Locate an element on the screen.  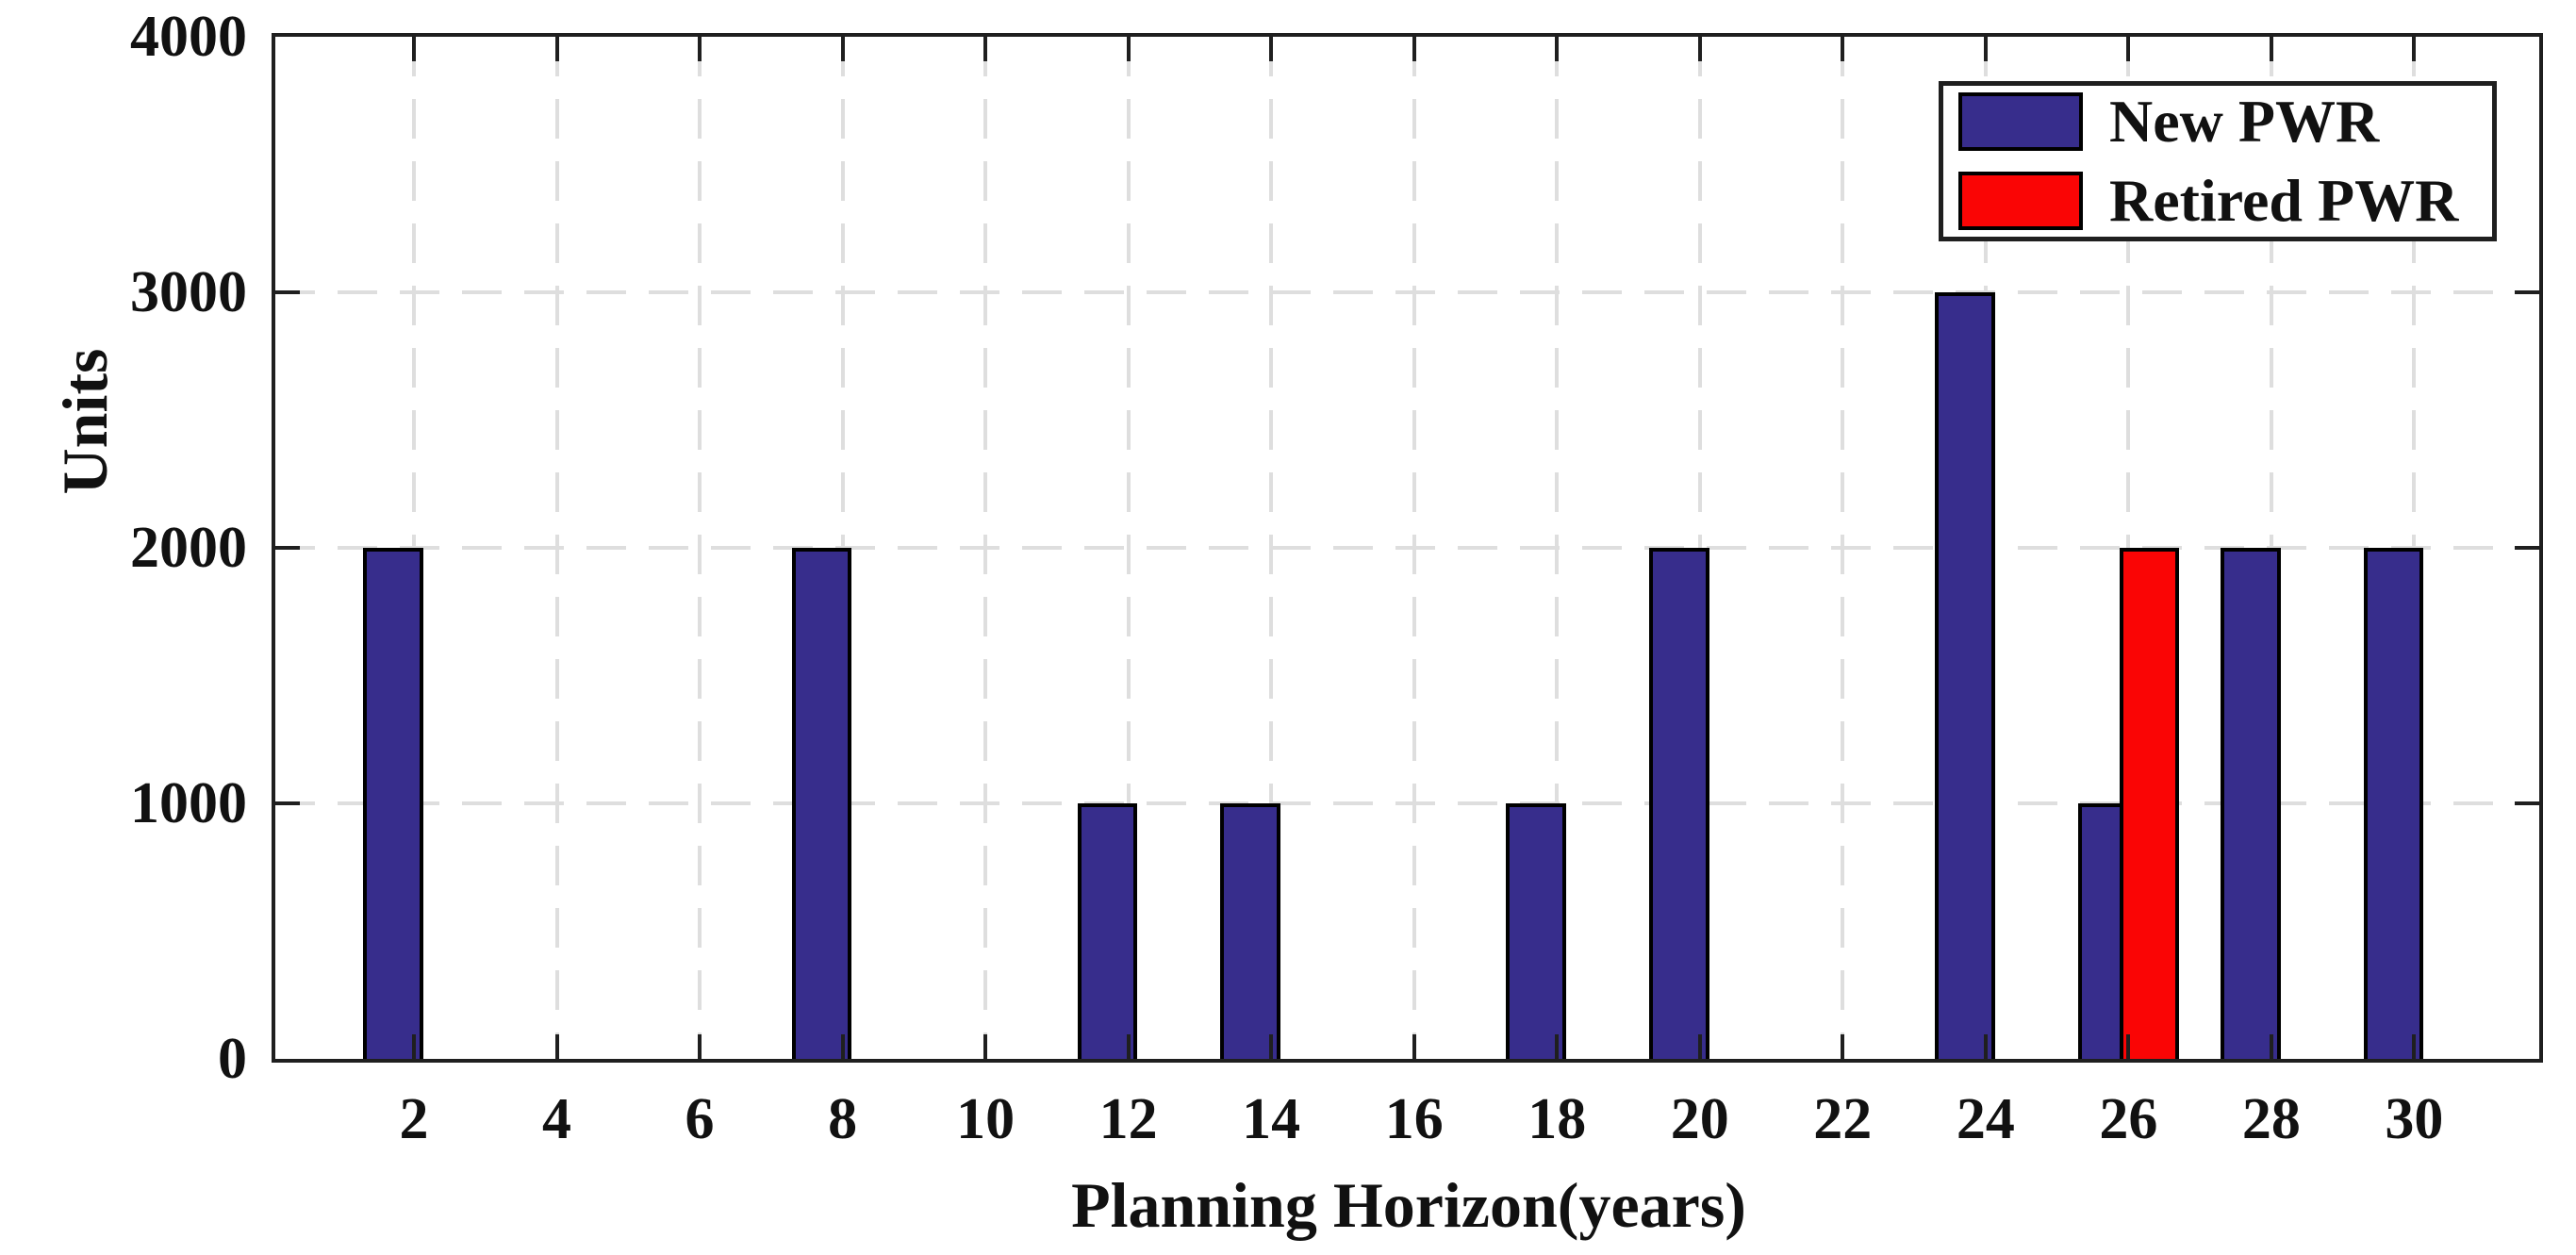
x-tick-label-8: 8 is located at coordinates (843, 1119).